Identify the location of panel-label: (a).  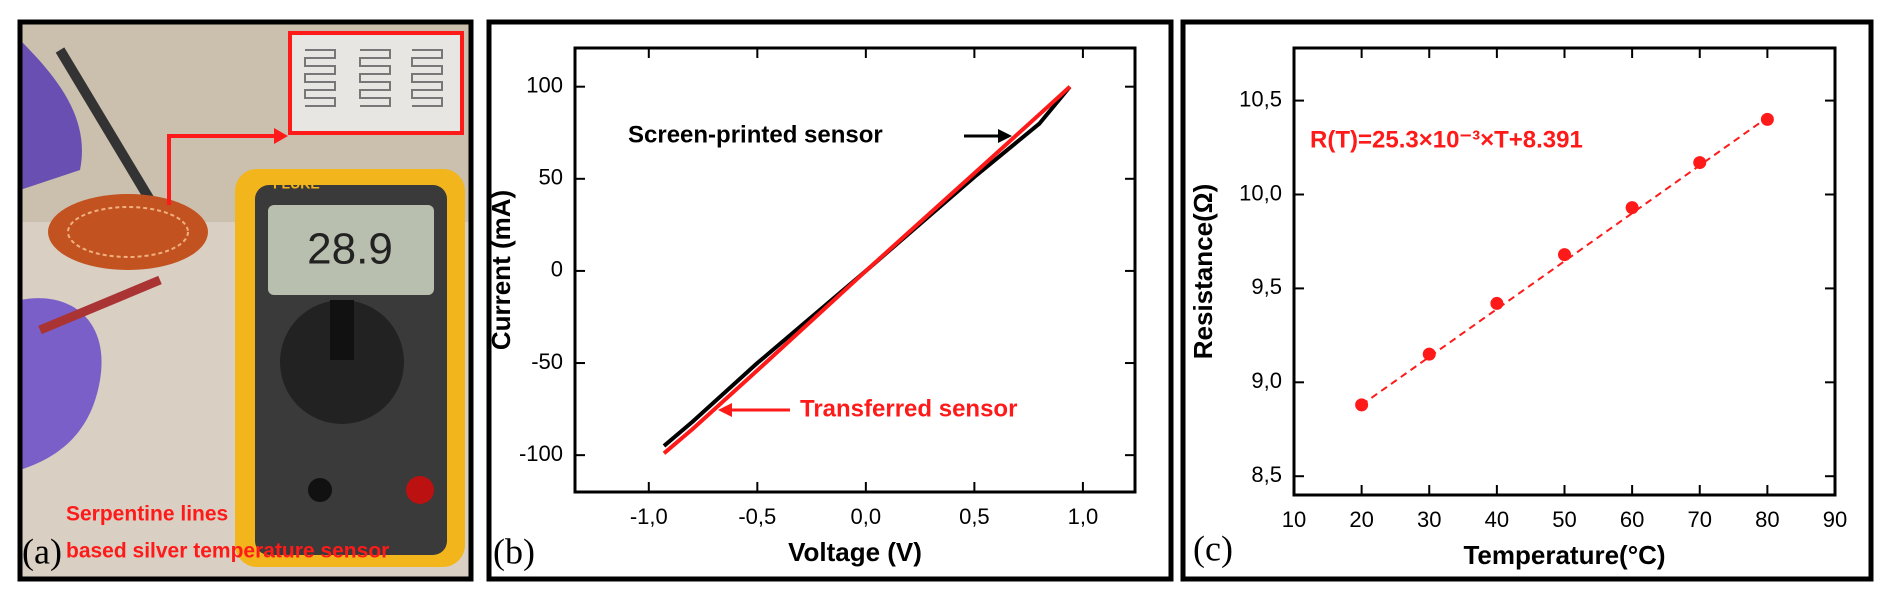
(42, 551).